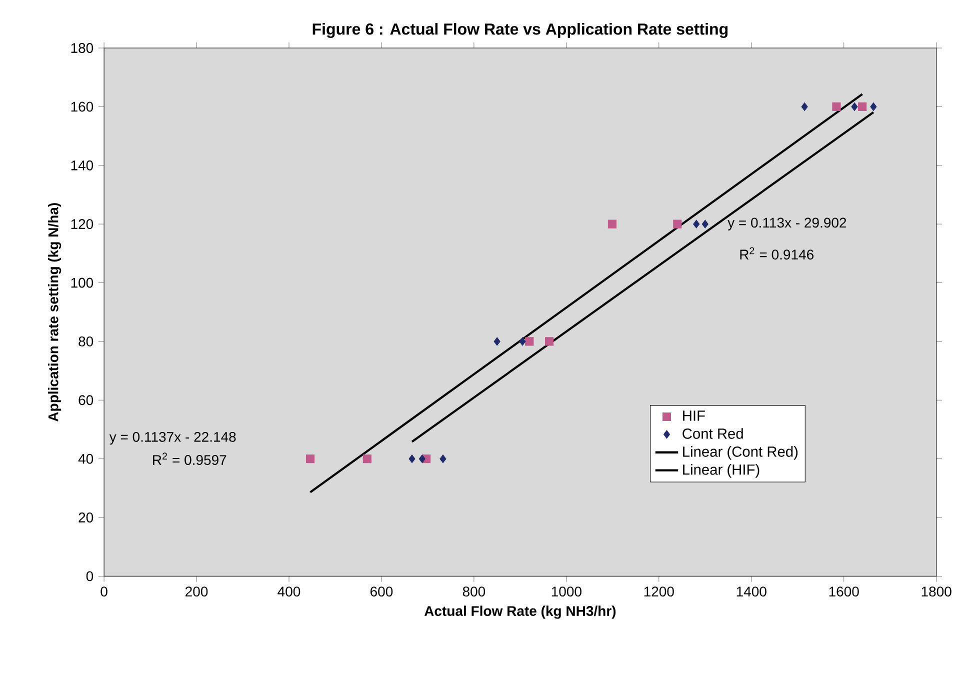 The image size is (963, 682). I want to click on legend-label: Cont Red, so click(712, 434).